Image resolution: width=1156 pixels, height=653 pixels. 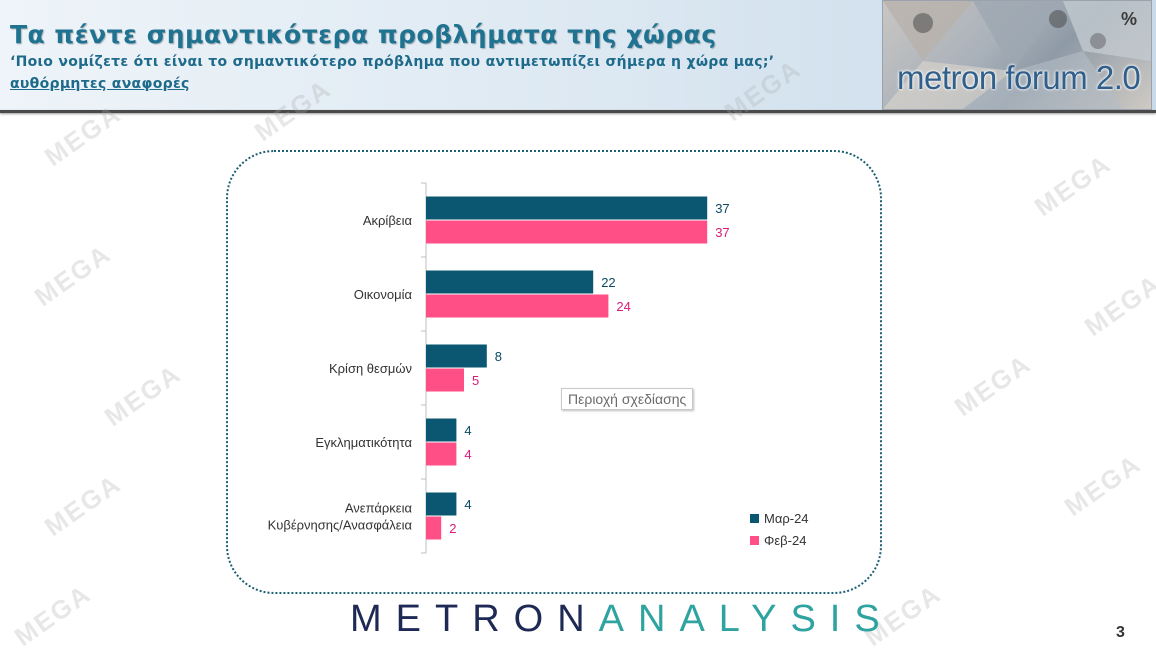 What do you see at coordinates (1120, 632) in the screenshot?
I see `page-number: 3` at bounding box center [1120, 632].